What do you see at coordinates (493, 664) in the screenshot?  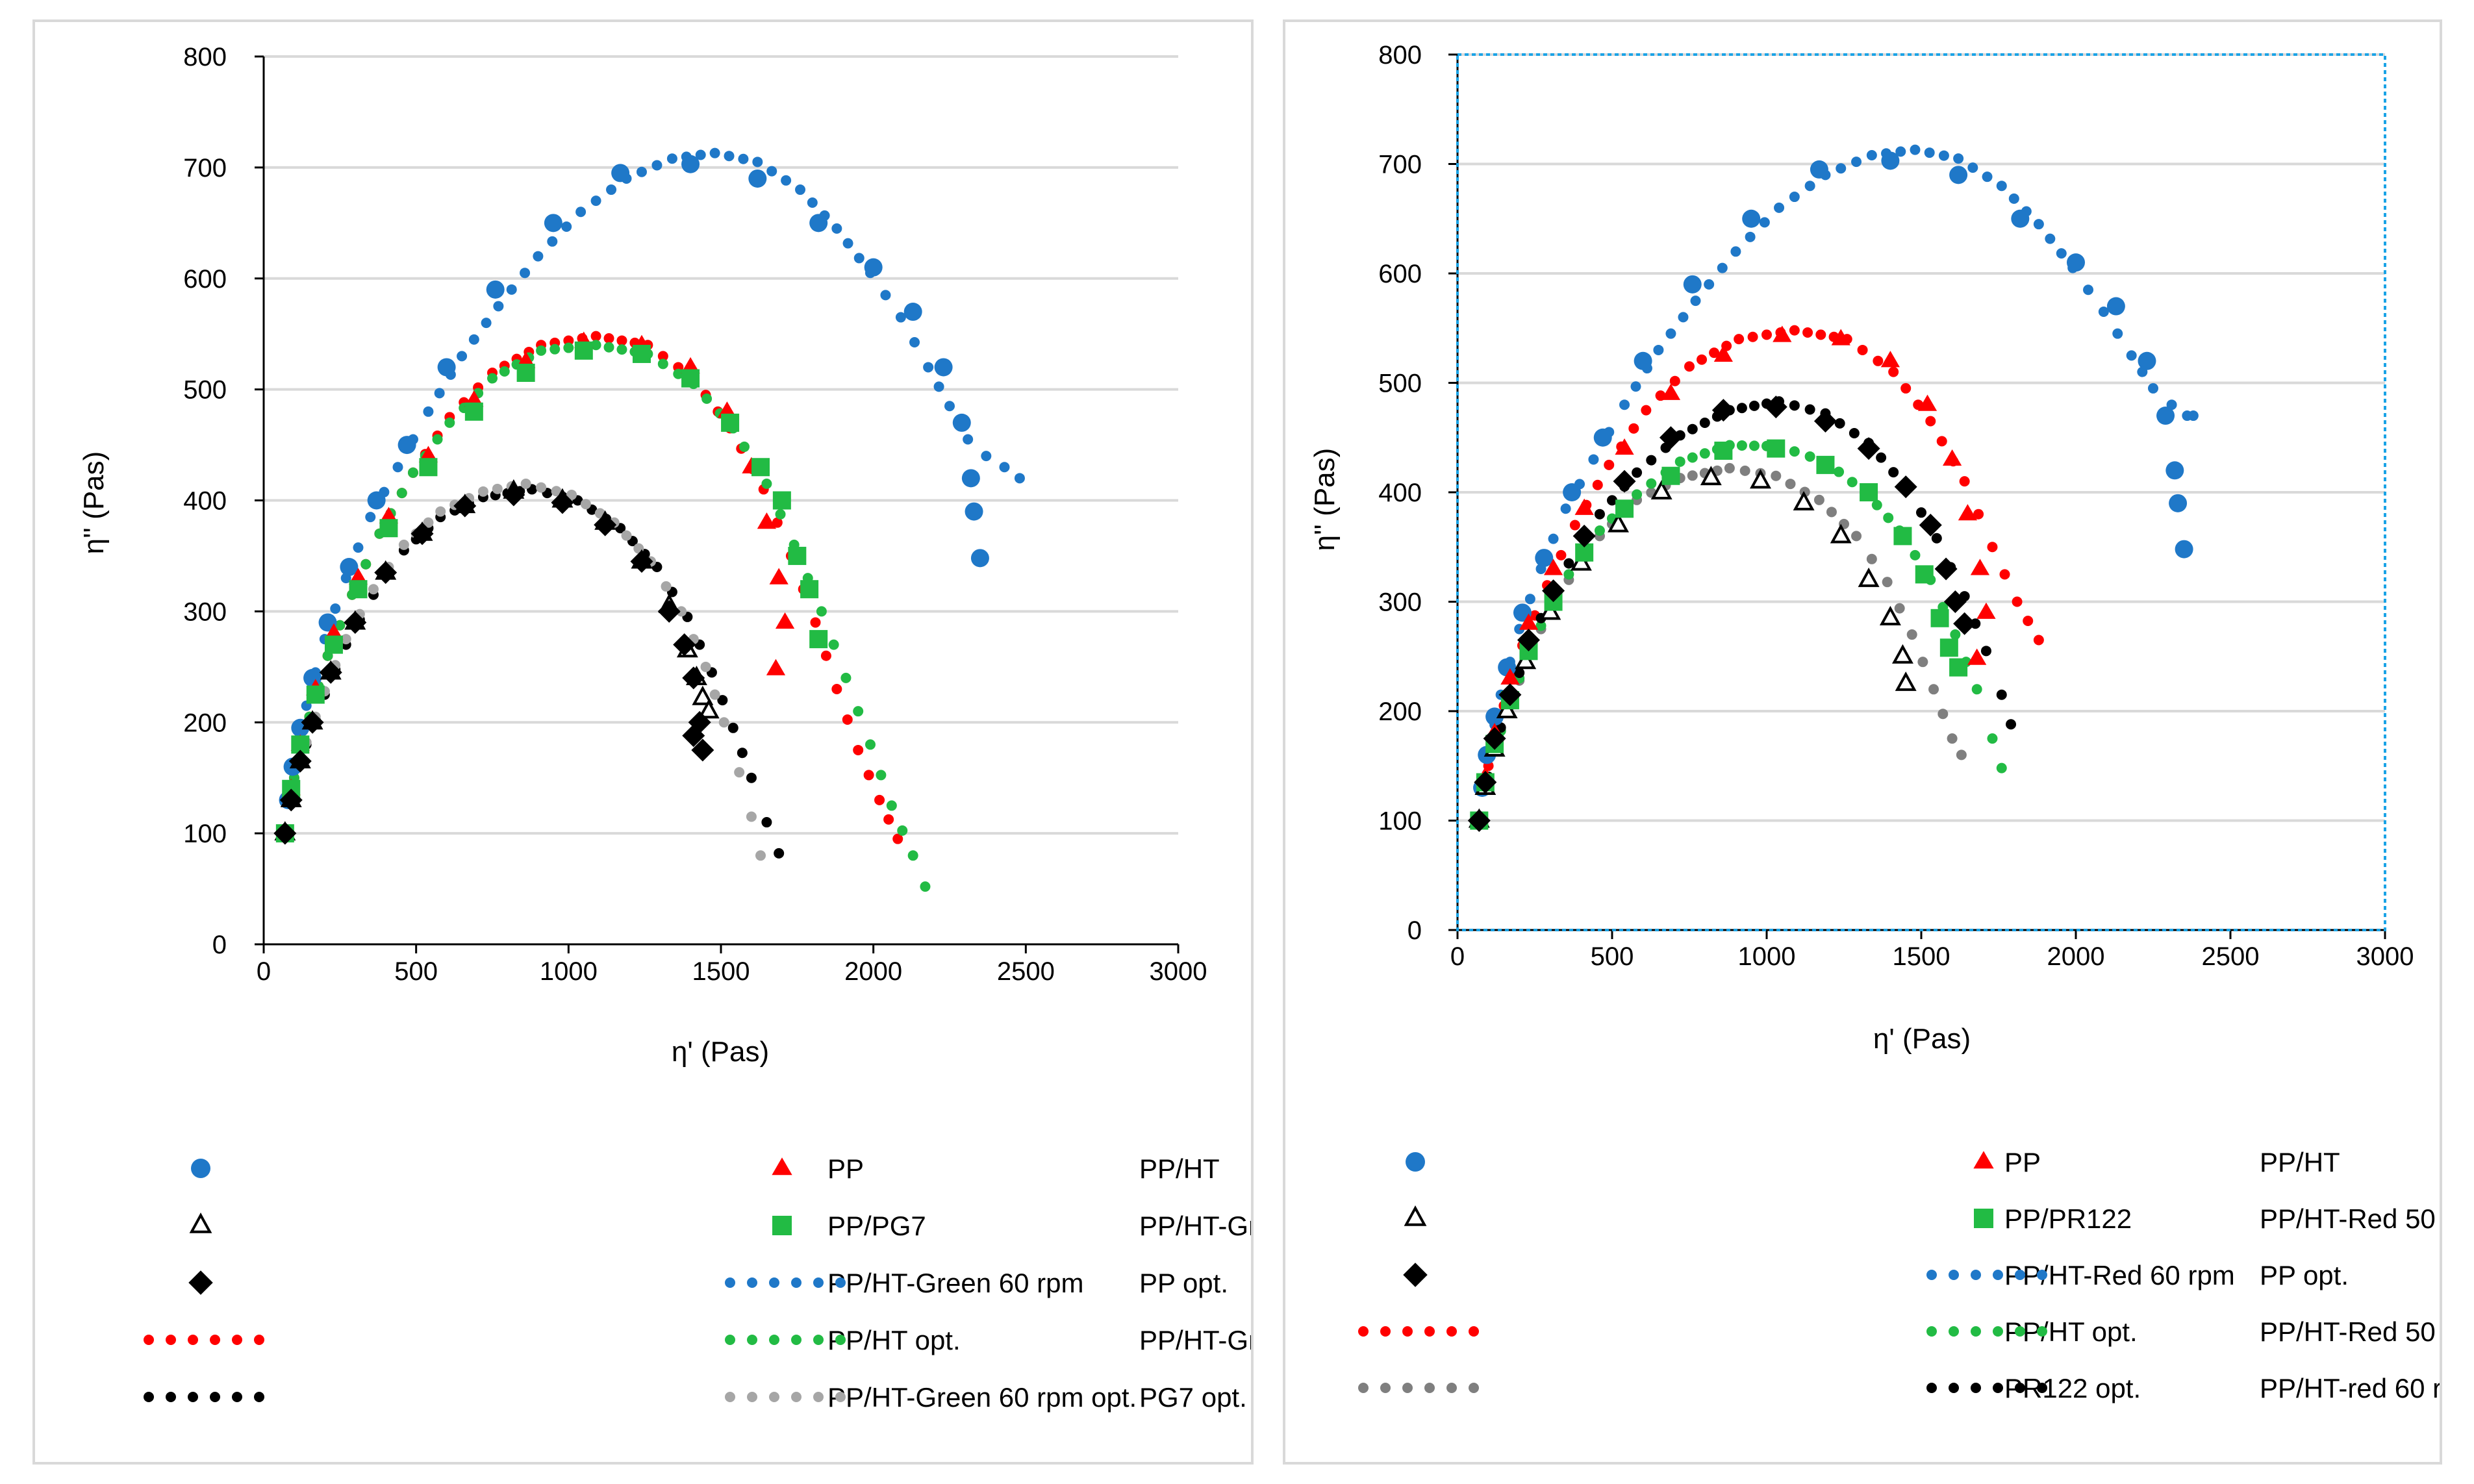 I see `series-pp-ht-green-60-rpm` at bounding box center [493, 664].